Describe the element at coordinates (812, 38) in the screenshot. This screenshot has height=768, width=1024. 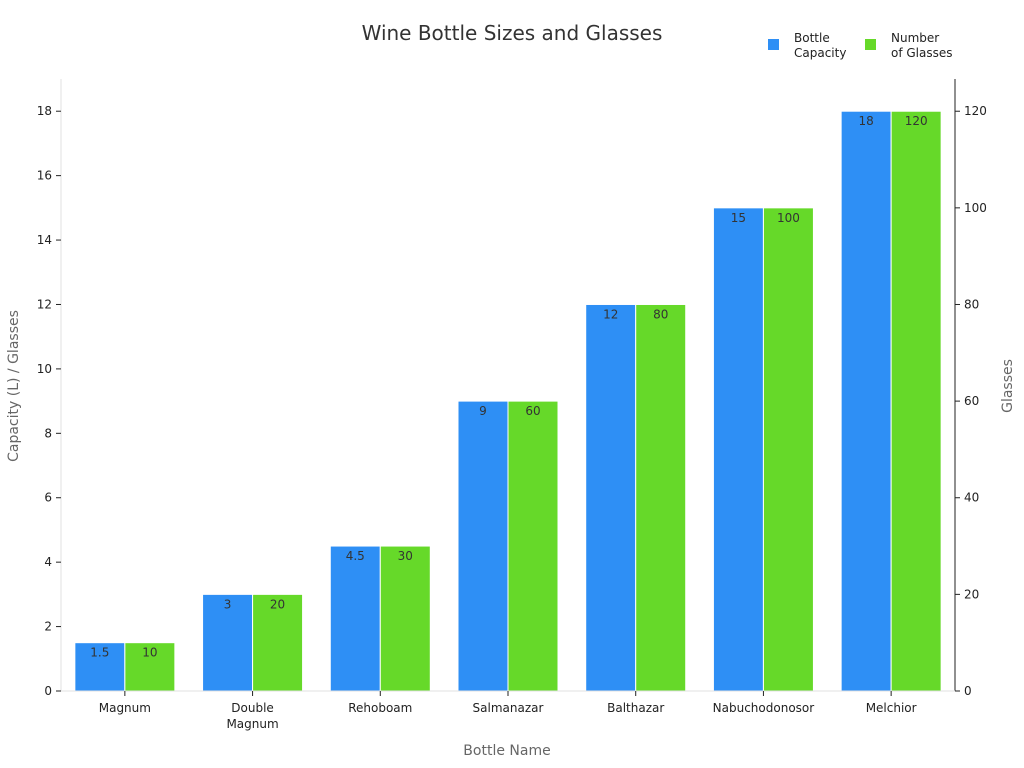
I see `legend-label: Bottle` at that location.